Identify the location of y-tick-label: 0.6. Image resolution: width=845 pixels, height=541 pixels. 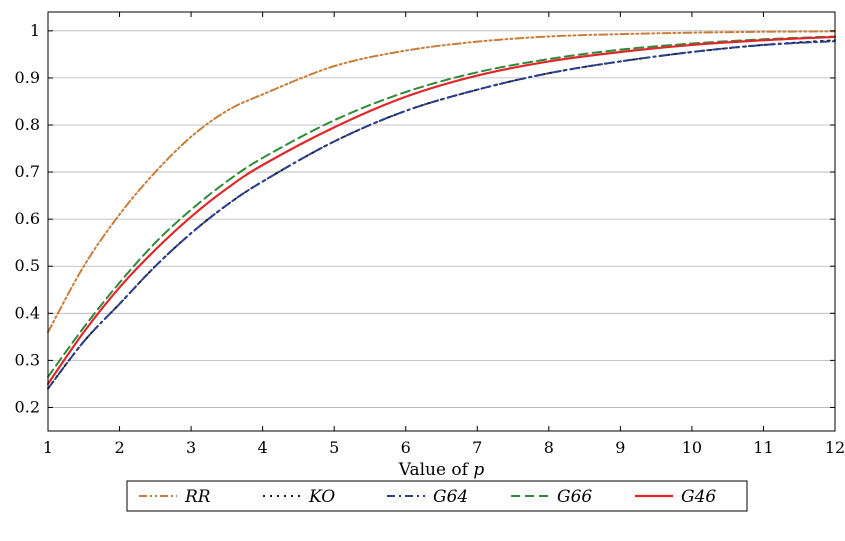
(27, 218).